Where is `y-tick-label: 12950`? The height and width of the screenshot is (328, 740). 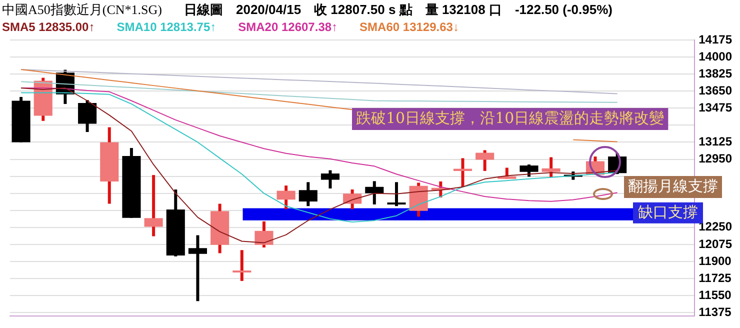
y-tick-label: 12950 is located at coordinates (715, 159).